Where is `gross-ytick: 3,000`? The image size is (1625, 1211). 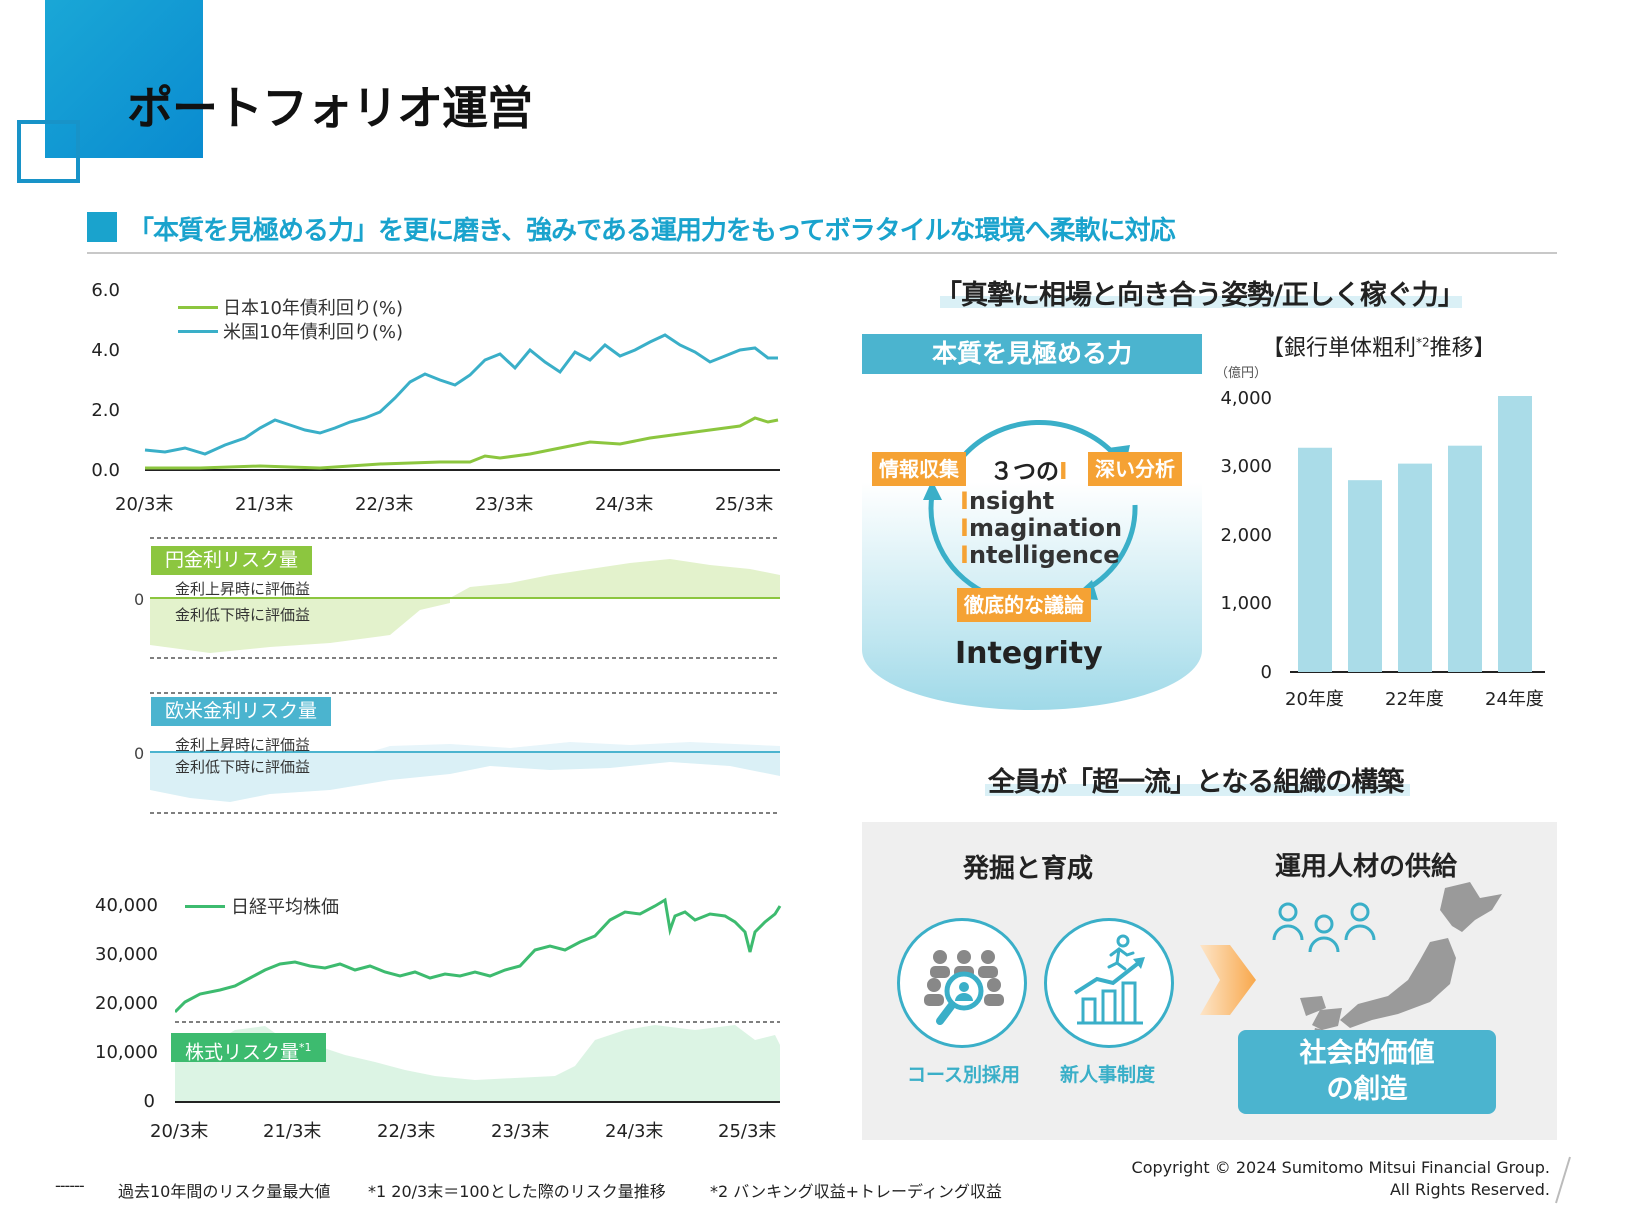 gross-ytick: 3,000 is located at coordinates (1246, 466).